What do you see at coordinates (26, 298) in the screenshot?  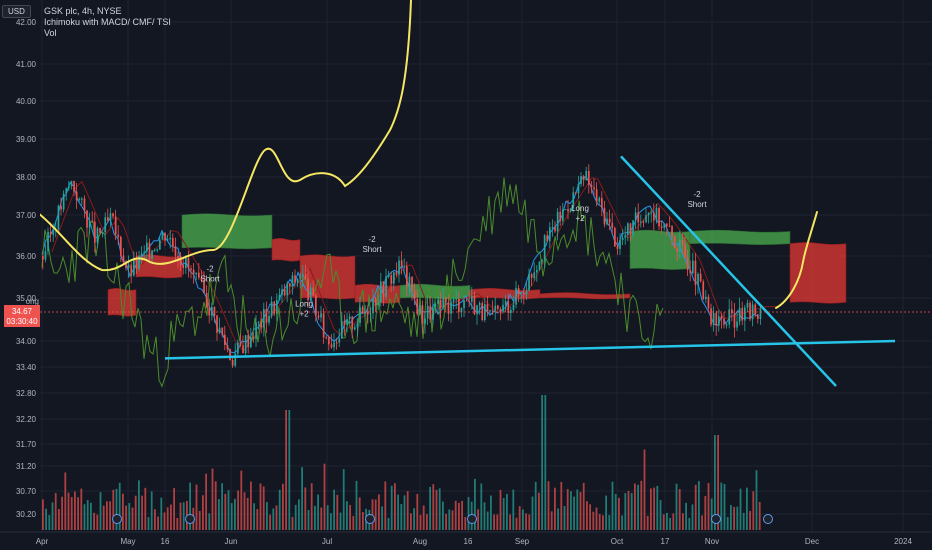 I see `y-tick-label: 35.00` at bounding box center [26, 298].